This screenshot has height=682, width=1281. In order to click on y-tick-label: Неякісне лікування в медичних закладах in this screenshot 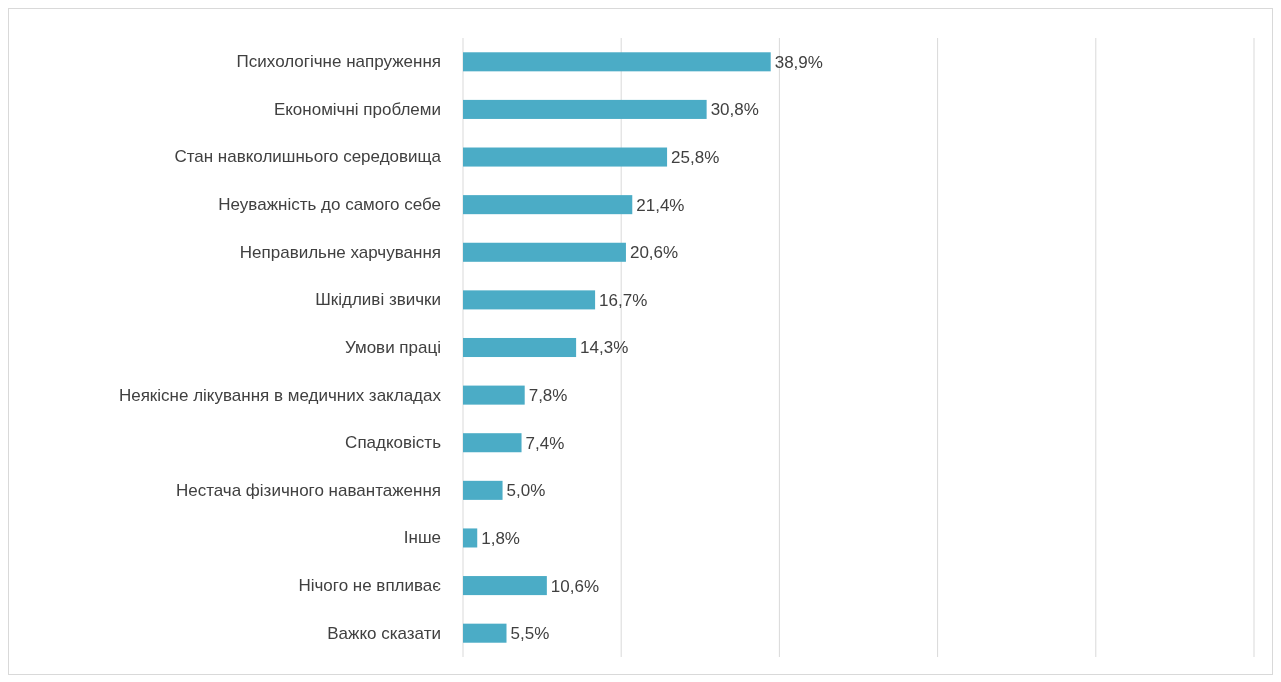, I will do `click(280, 395)`.